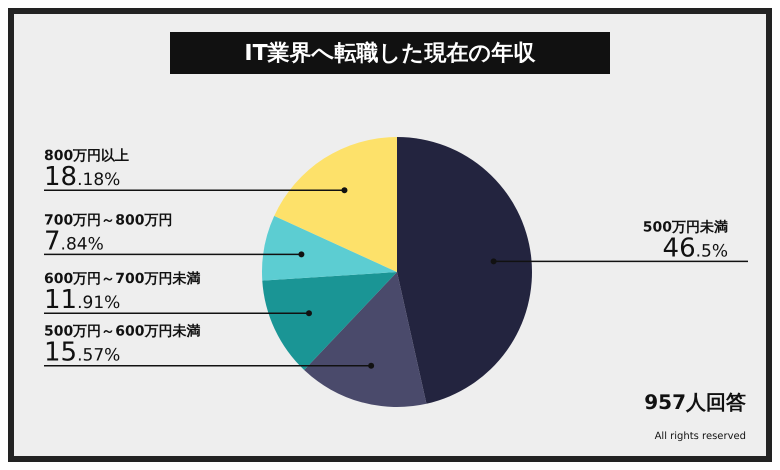 Image resolution: width=780 pixels, height=470 pixels. Describe the element at coordinates (82, 353) in the screenshot. I see `data-label: 15.57%` at that location.